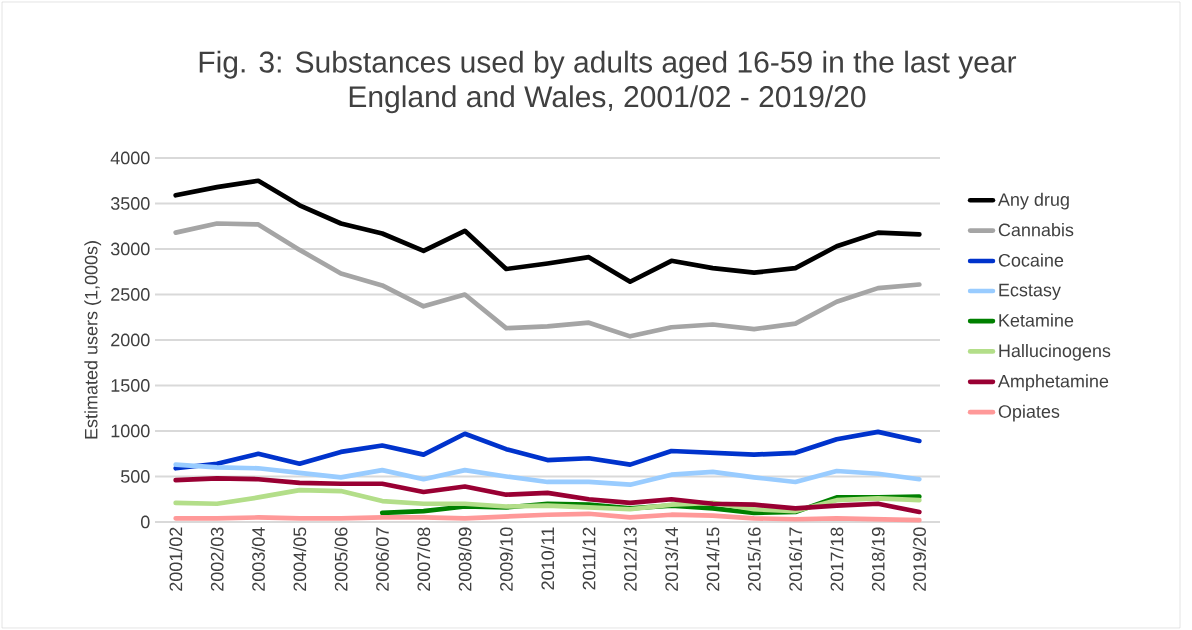 The height and width of the screenshot is (630, 1192). Describe the element at coordinates (258, 559) in the screenshot. I see `x-tick-label: 2003/04` at that location.